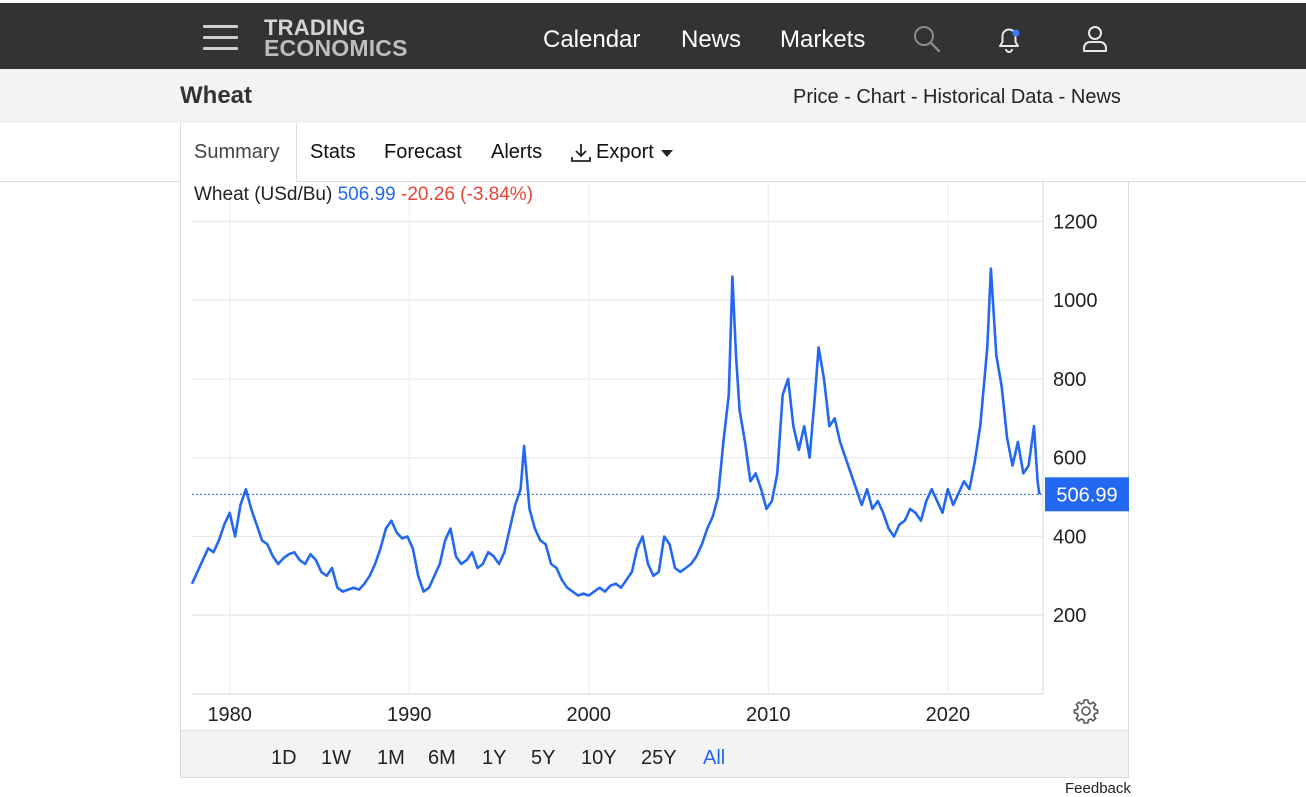  I want to click on time-range-bar: 1D 1W 1M 6M 1Y 5Y 10Y 25Y All, so click(654, 753).